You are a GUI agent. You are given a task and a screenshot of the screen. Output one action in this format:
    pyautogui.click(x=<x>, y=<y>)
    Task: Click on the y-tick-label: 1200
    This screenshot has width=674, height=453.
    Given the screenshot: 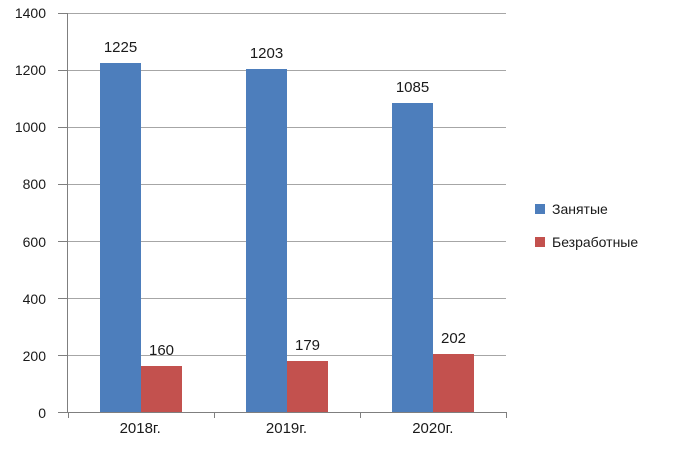 What is the action you would take?
    pyautogui.click(x=30, y=70)
    